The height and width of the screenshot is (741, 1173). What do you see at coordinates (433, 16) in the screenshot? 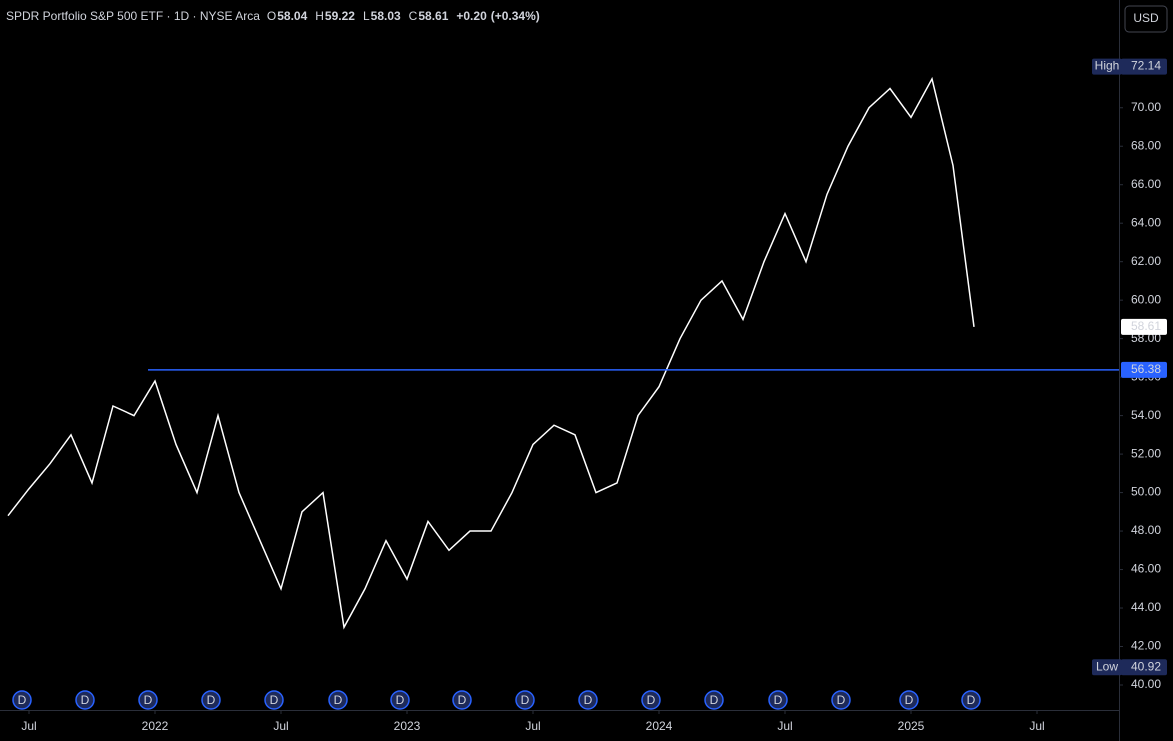
I see `header-text: 58.61` at bounding box center [433, 16].